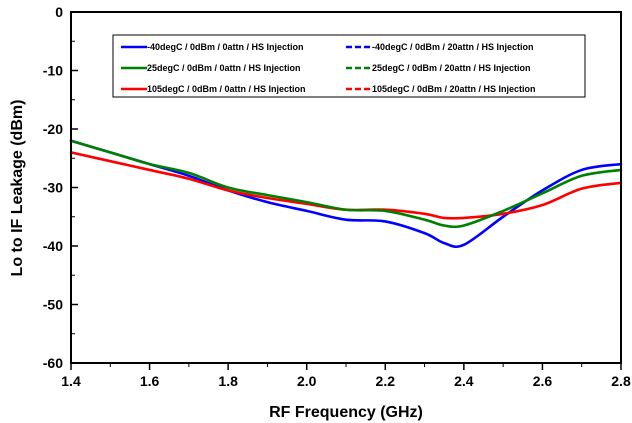  I want to click on y-tick-label: -20, so click(53, 129).